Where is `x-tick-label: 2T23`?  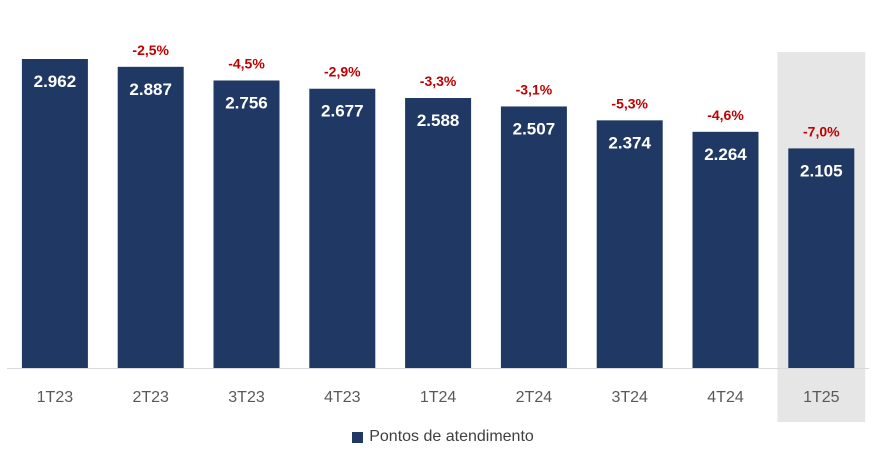 x-tick-label: 2T23 is located at coordinates (150, 397).